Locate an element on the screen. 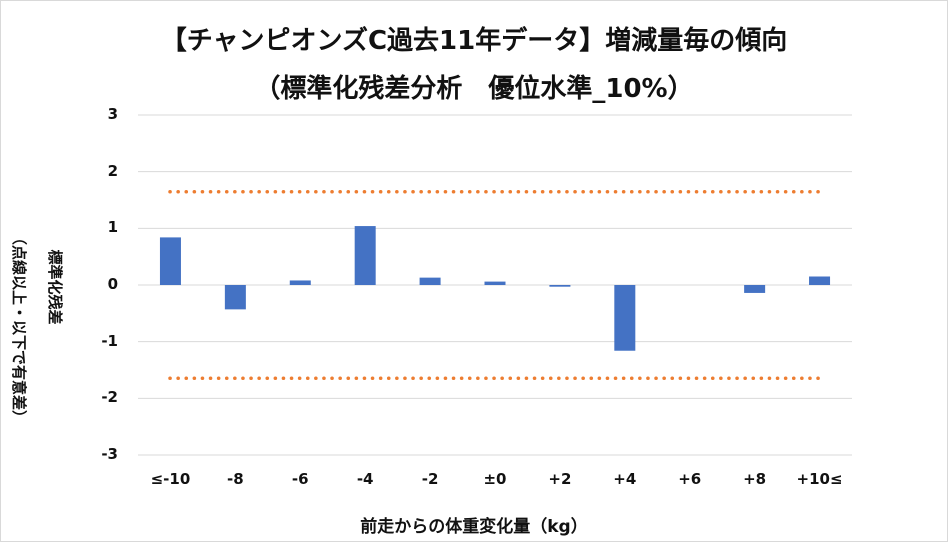 Image resolution: width=948 pixels, height=542 pixels. x-tick-label: +2 is located at coordinates (560, 479).